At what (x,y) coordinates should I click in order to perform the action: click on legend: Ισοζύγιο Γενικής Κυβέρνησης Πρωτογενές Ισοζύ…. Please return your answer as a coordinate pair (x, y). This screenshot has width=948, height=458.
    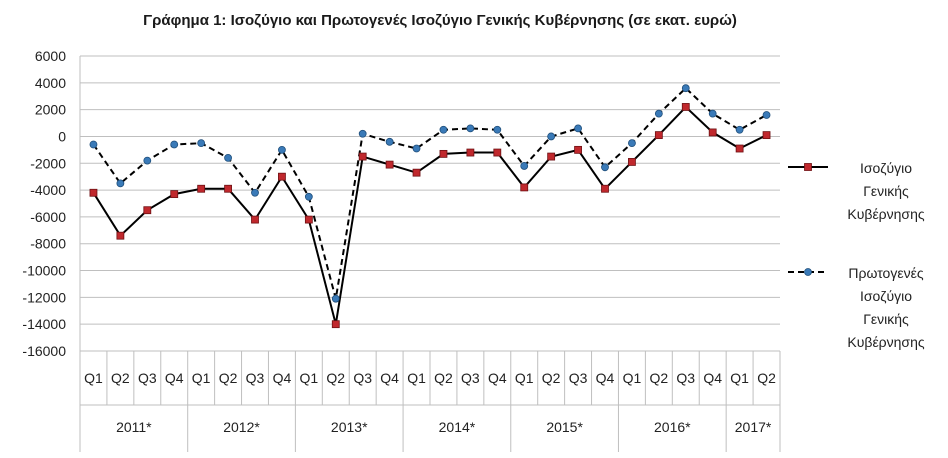
    Looking at the image, I should click on (856, 255).